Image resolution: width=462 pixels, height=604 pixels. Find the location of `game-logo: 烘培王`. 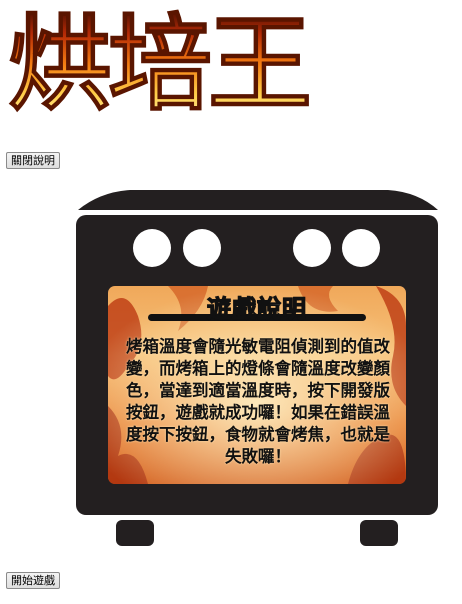

game-logo: 烘培王 is located at coordinates (160, 63).